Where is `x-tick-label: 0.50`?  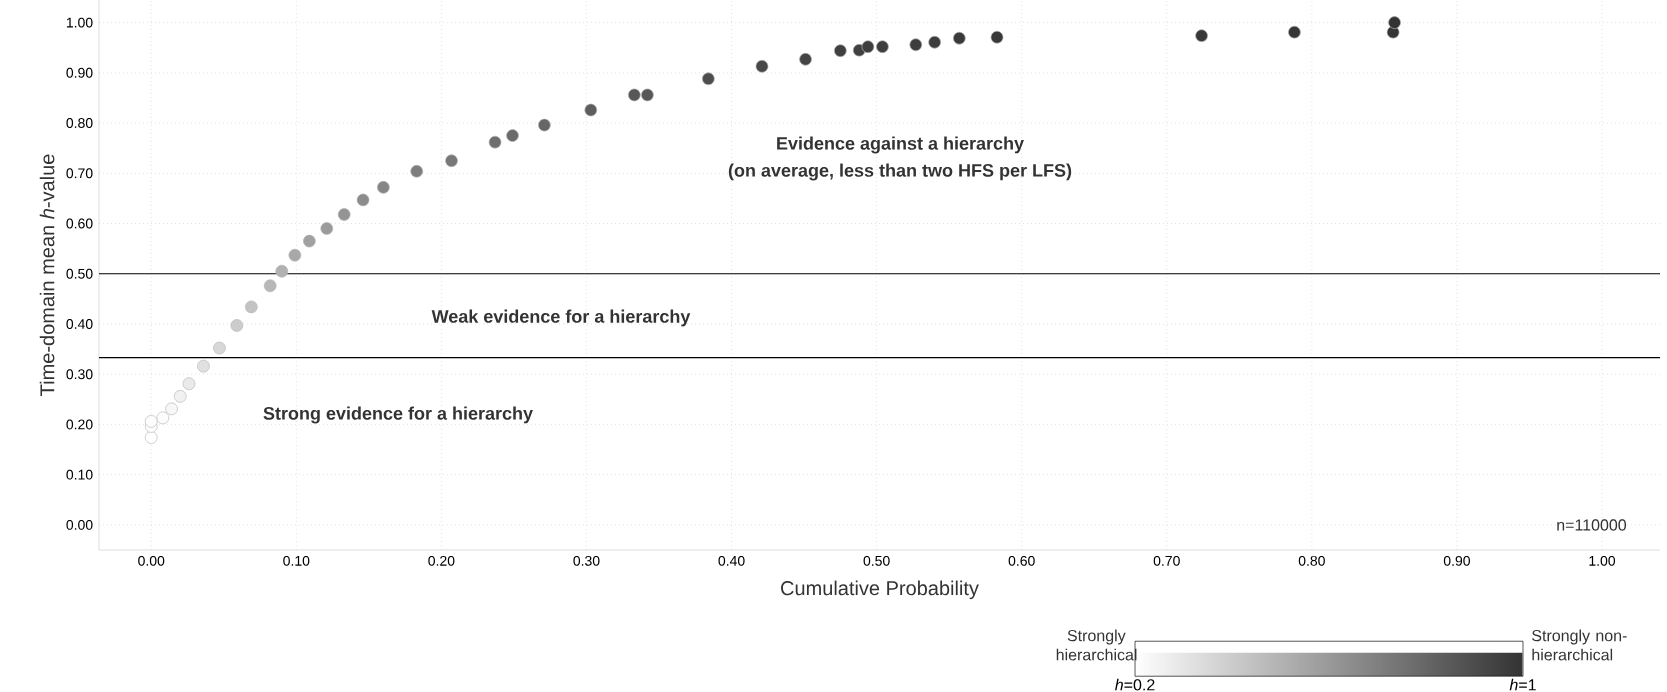
x-tick-label: 0.50 is located at coordinates (876, 560).